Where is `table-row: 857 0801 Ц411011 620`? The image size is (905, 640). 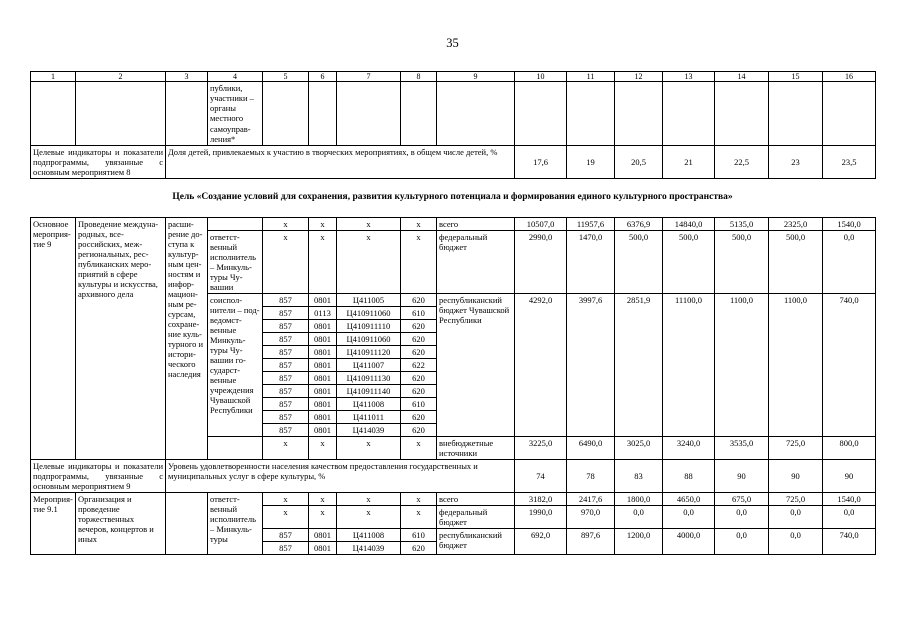
table-row: 857 0801 Ц411011 620 is located at coordinates (453, 416).